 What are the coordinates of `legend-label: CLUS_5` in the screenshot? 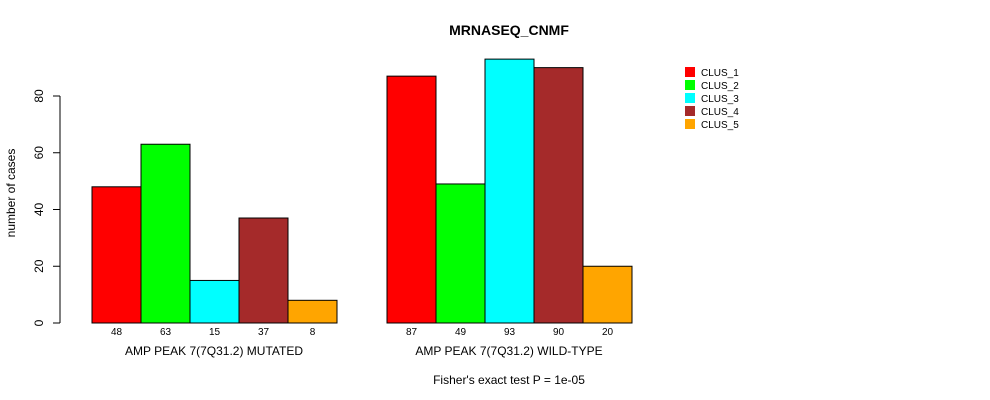 It's located at (720, 125).